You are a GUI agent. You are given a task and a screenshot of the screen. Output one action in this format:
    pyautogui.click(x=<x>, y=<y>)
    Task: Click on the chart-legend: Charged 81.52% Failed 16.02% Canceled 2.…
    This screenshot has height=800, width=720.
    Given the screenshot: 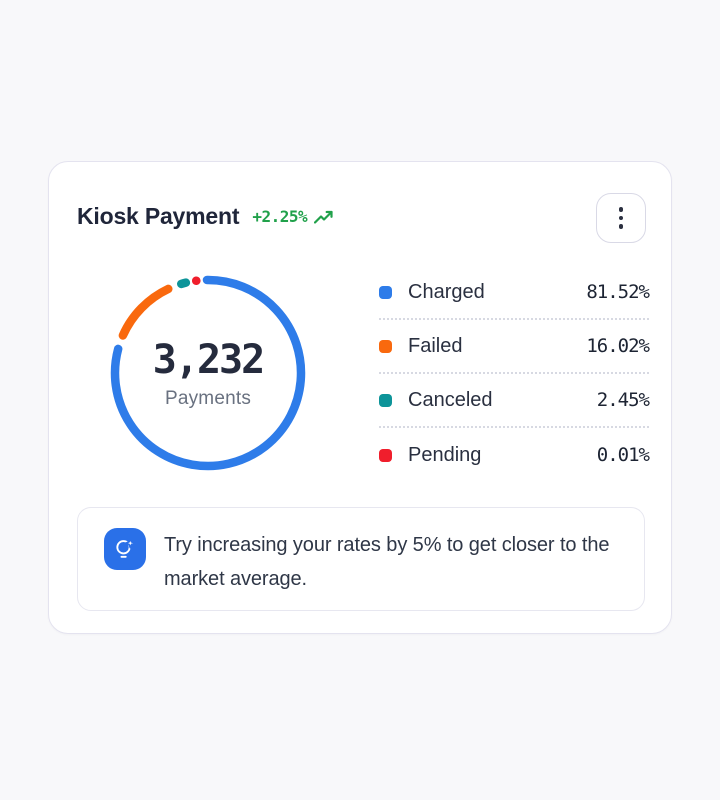 What is the action you would take?
    pyautogui.click(x=514, y=374)
    